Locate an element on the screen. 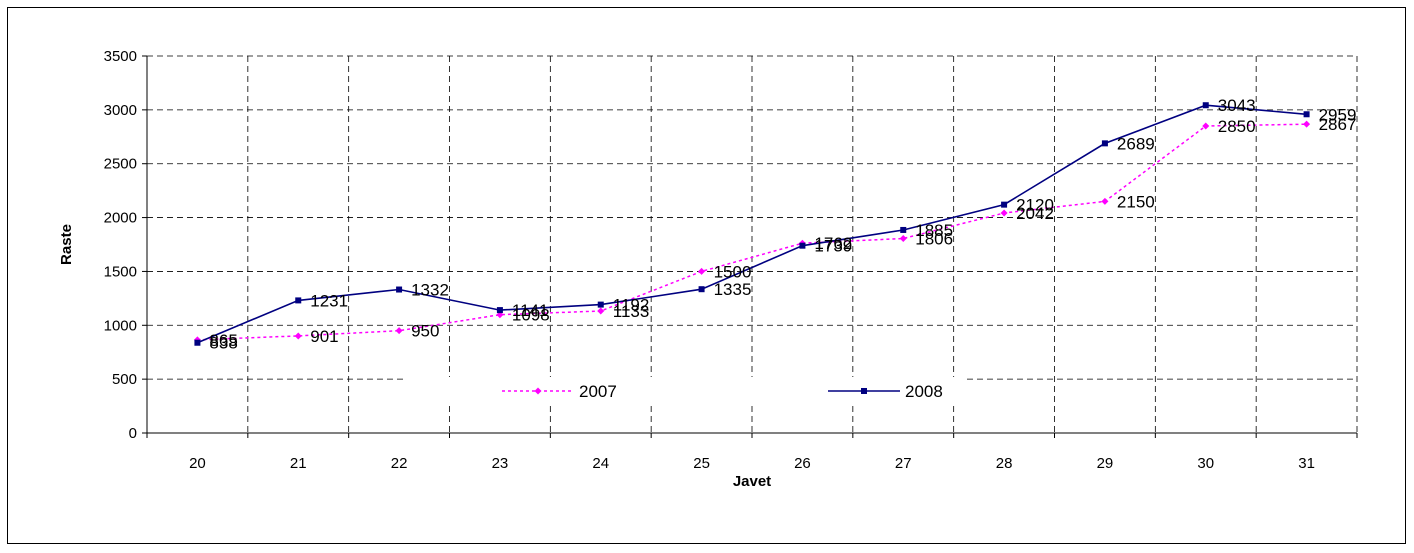  y-tick-label: 1500 is located at coordinates (120, 271).